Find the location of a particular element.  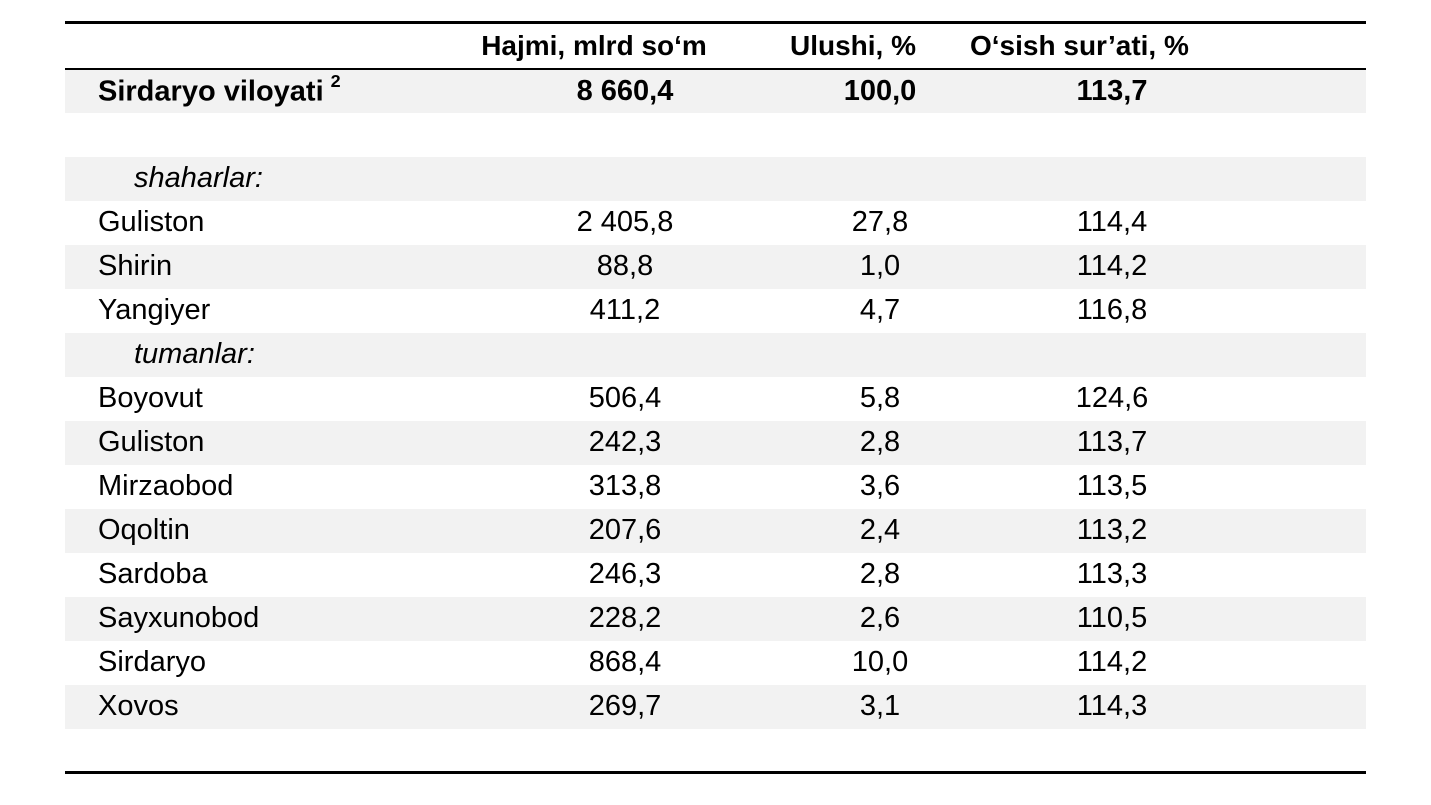

region-name-label: Sirdaryo is located at coordinates (152, 662).